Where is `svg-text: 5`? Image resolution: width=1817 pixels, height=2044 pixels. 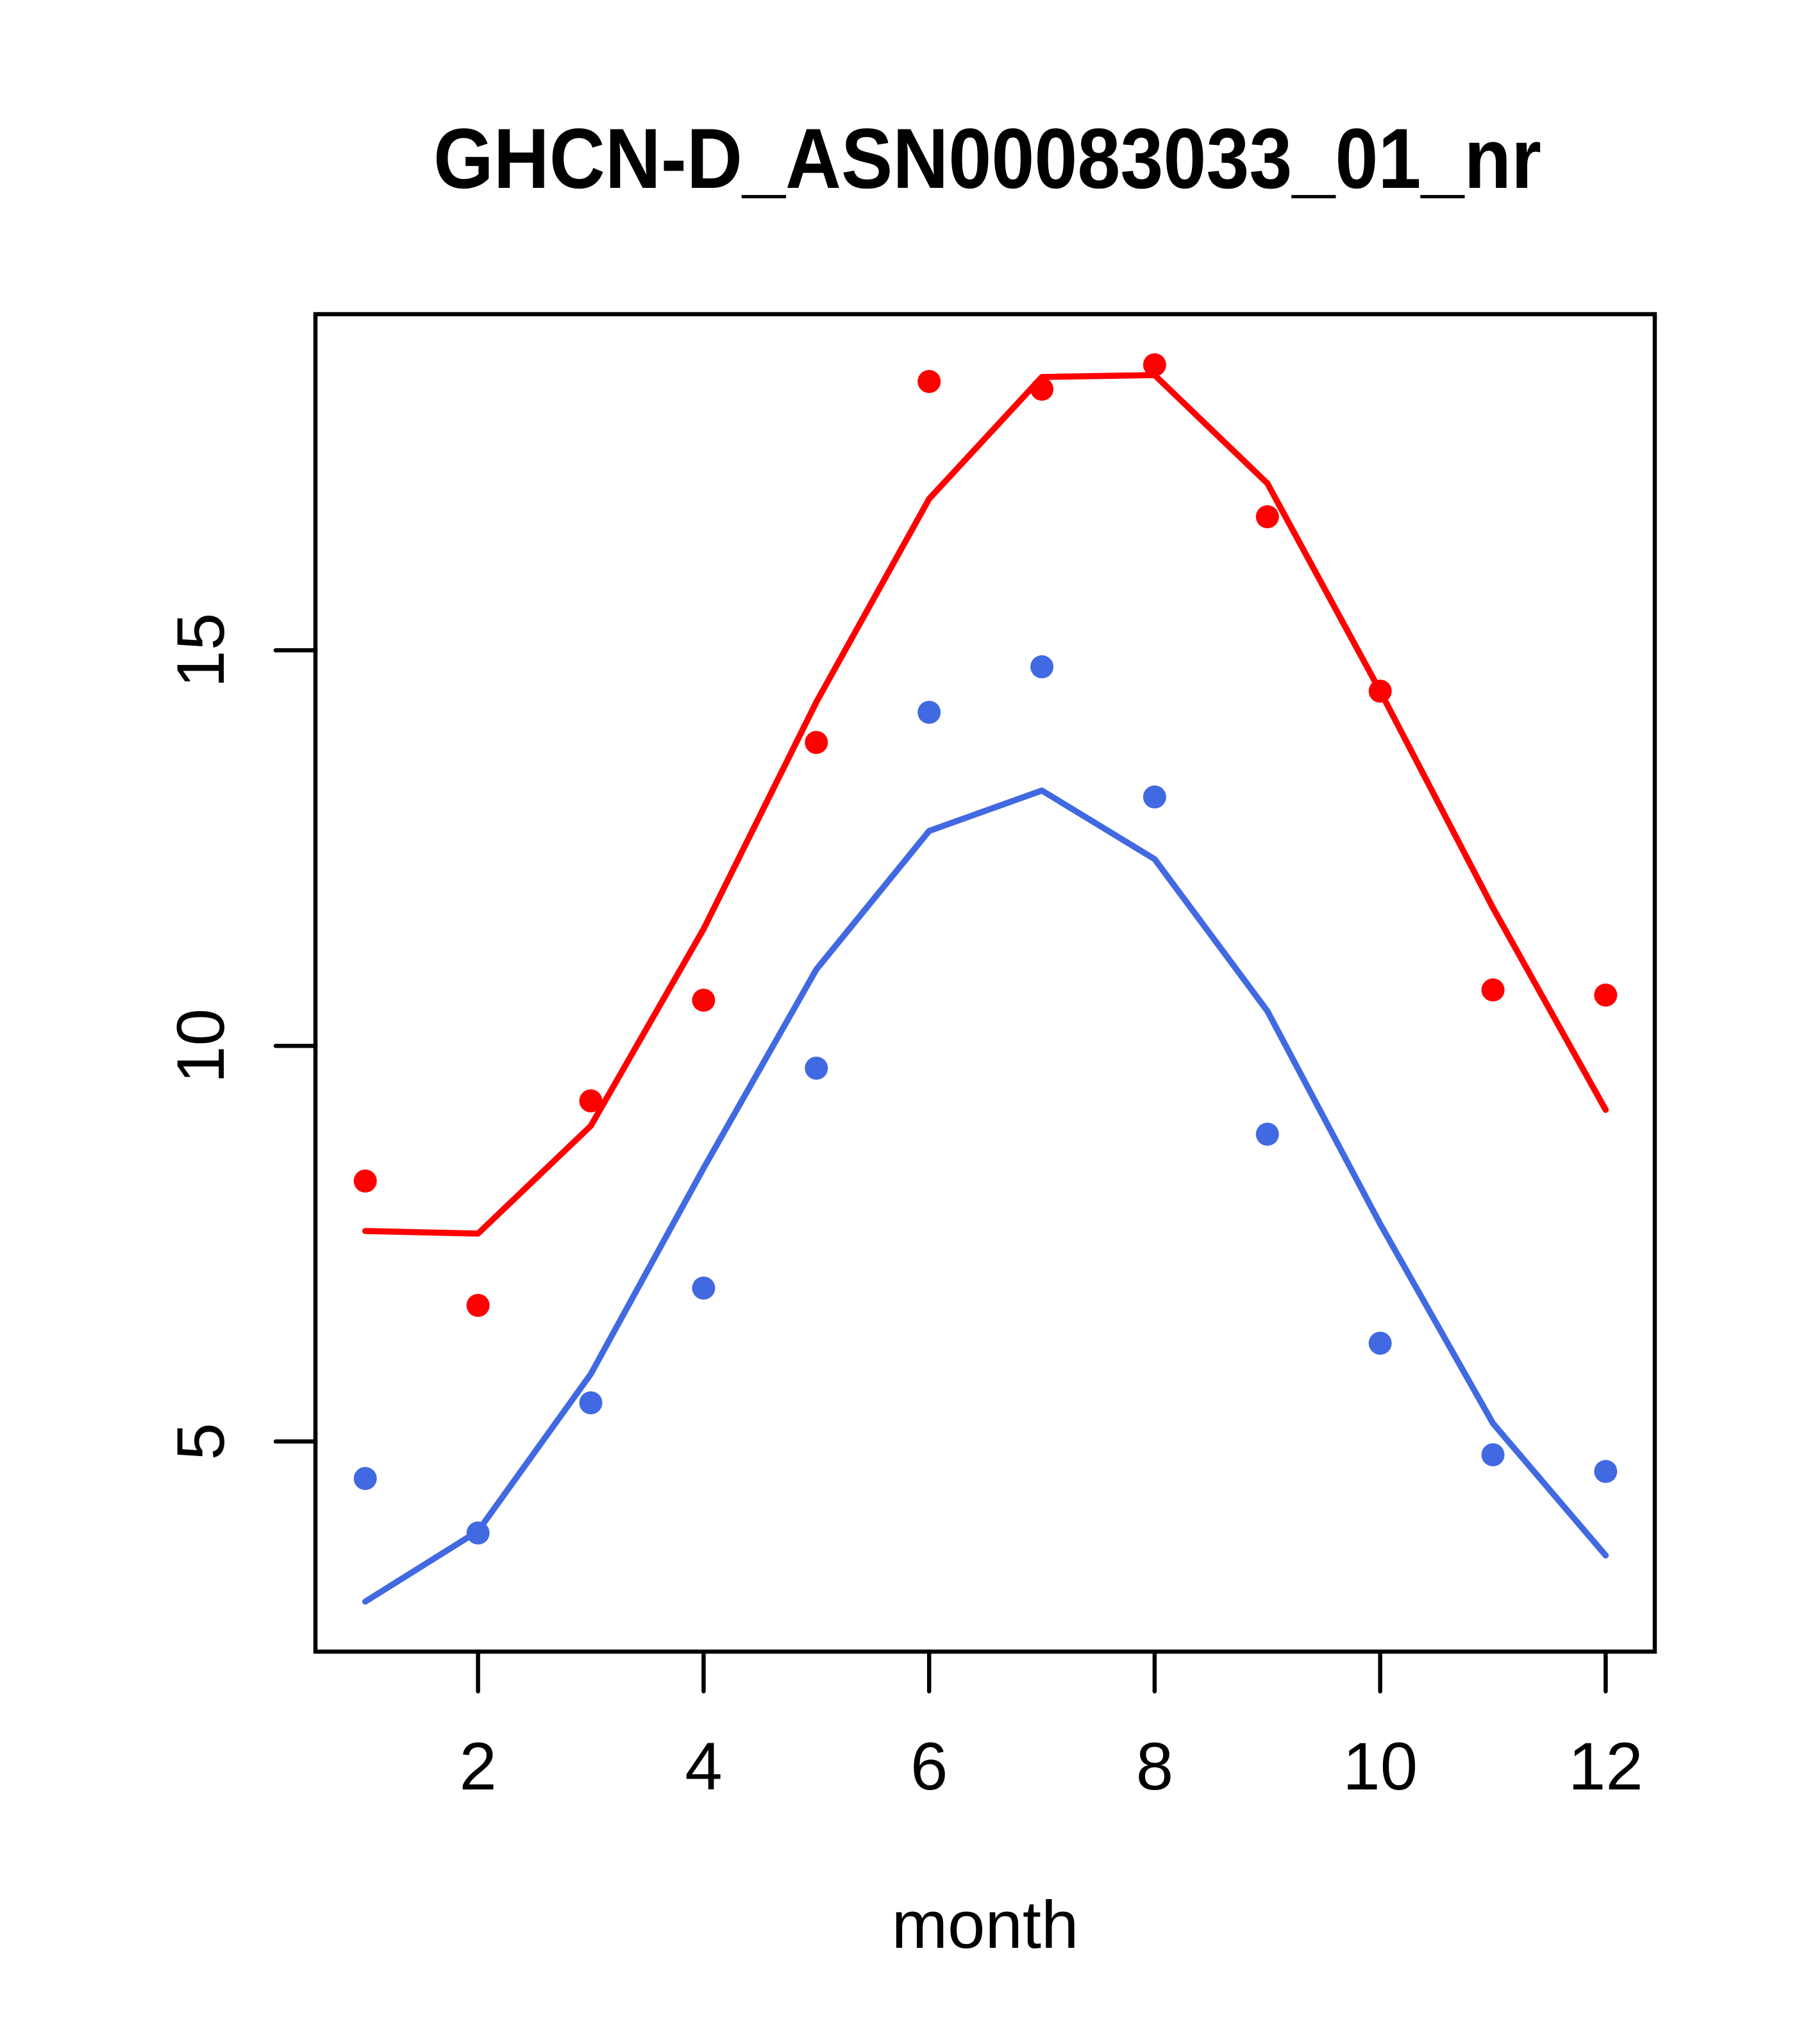
svg-text: 5 is located at coordinates (201, 1441).